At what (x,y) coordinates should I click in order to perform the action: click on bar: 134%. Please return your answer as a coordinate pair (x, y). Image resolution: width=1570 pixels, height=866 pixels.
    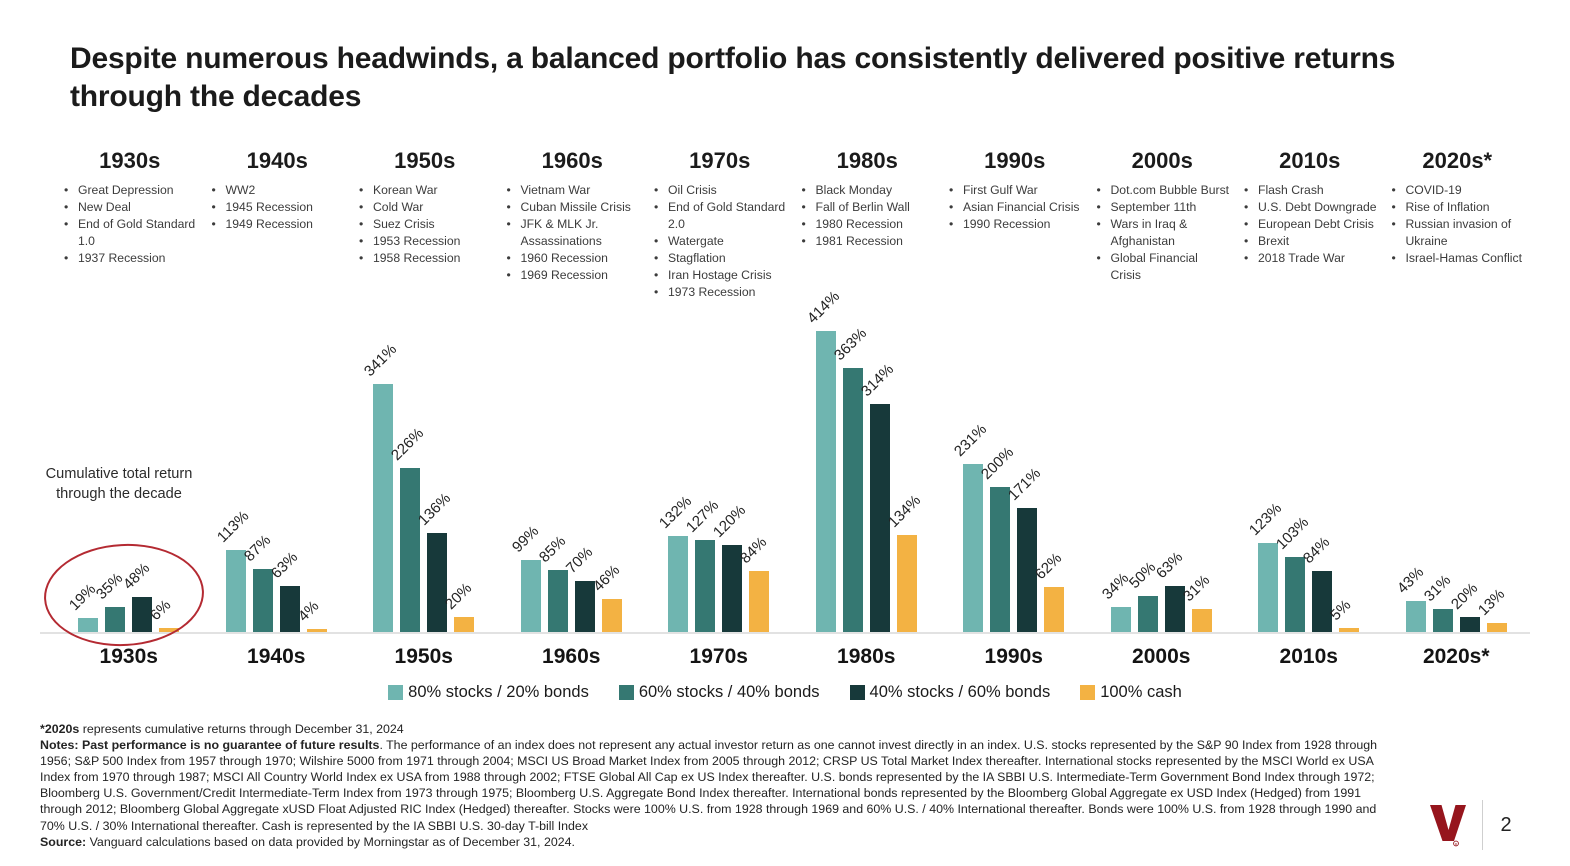
    Looking at the image, I should click on (904, 561).